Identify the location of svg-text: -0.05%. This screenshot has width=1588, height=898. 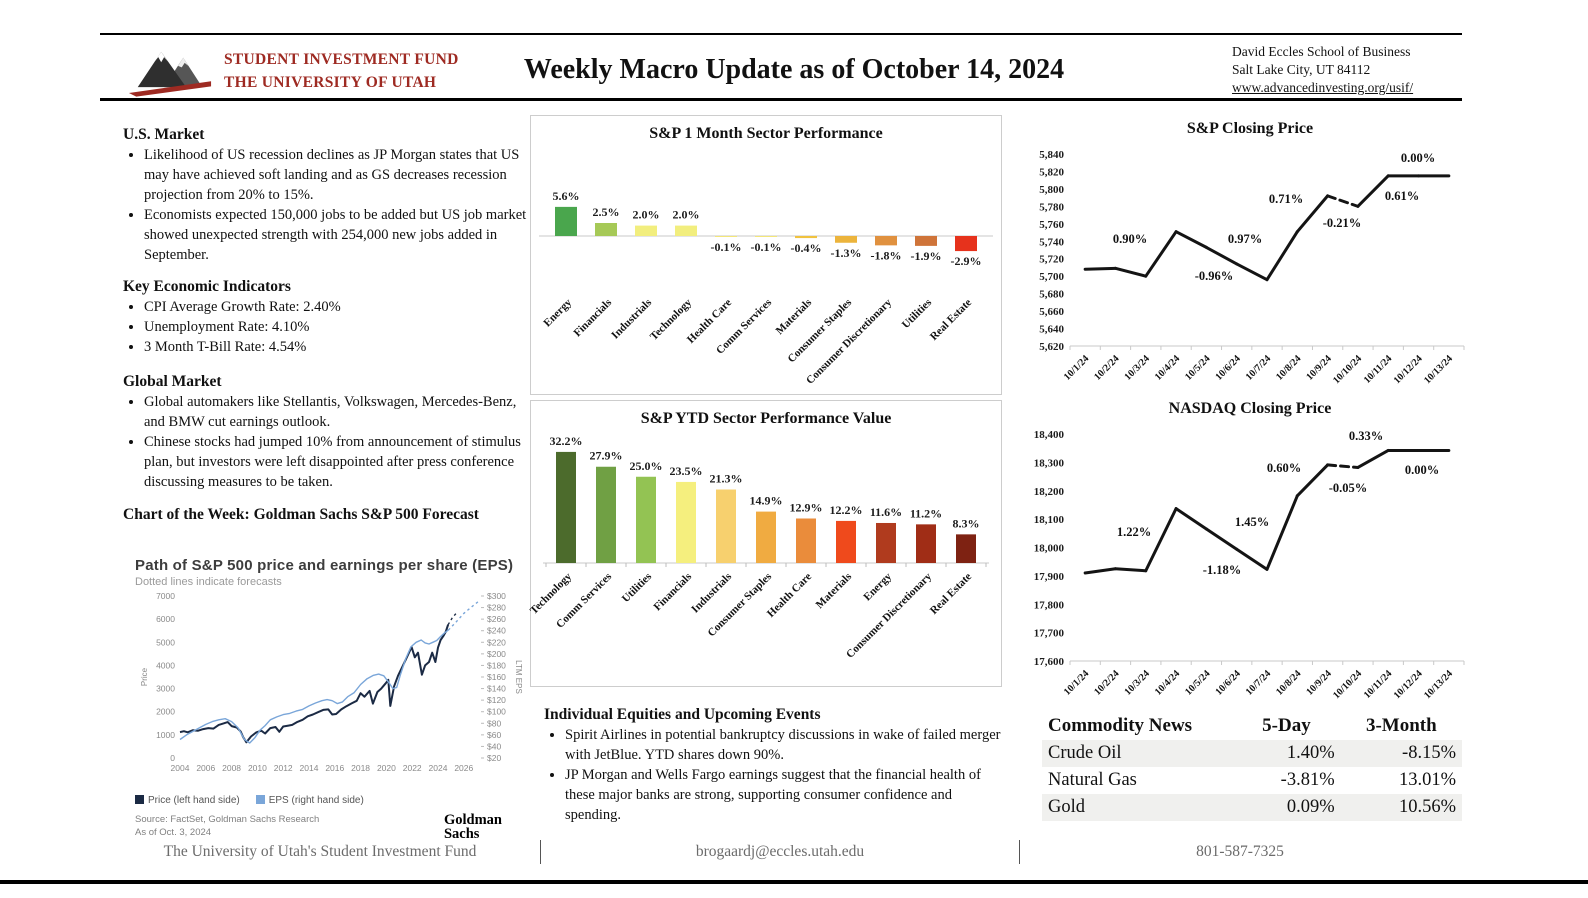
(1348, 488).